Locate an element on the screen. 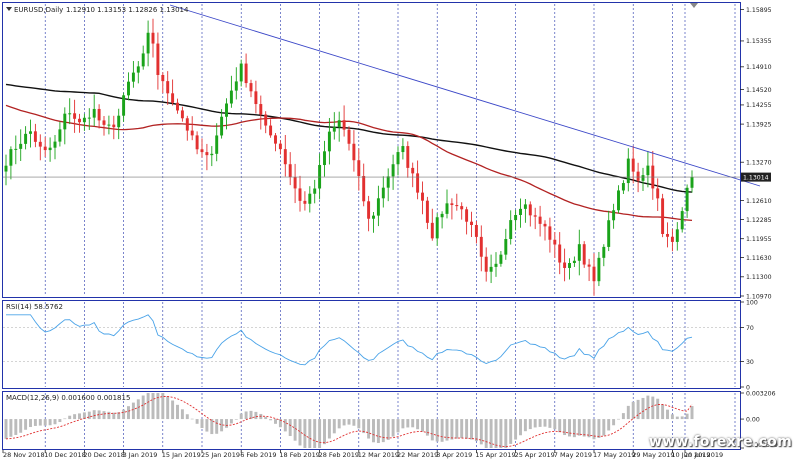  chart-shift-marker-icon is located at coordinates (694, 5).